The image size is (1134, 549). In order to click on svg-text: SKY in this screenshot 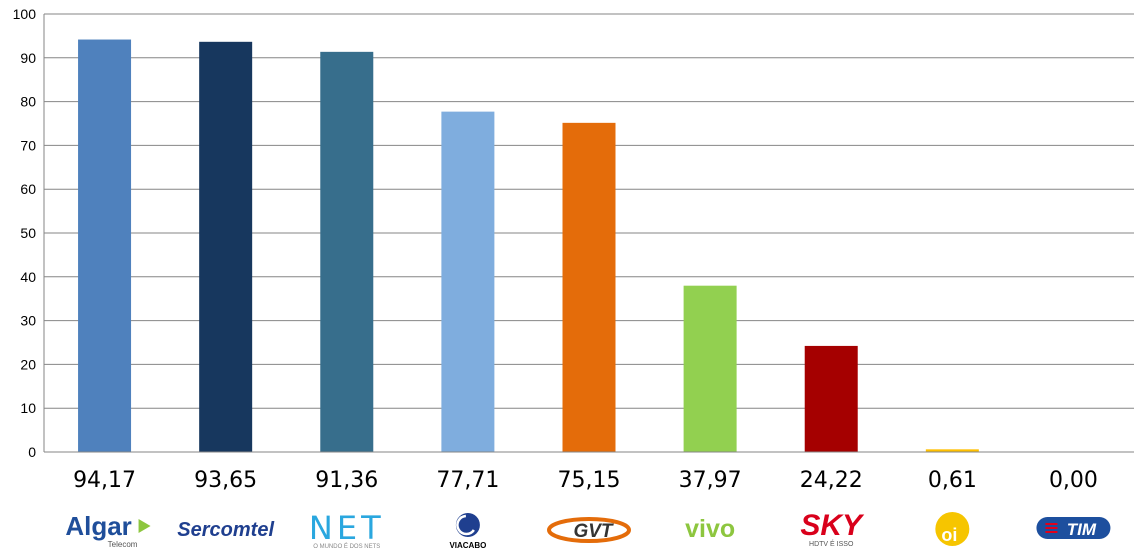, I will do `click(832, 525)`.